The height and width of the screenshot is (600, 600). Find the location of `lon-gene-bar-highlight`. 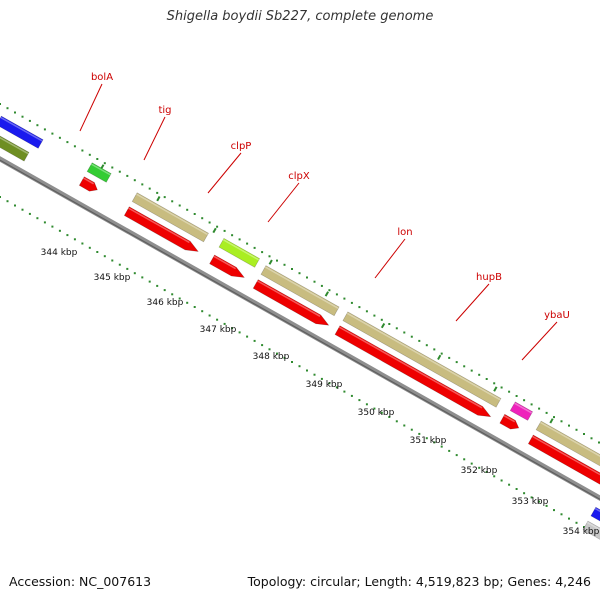

lon-gene-bar-highlight is located at coordinates (423, 356).